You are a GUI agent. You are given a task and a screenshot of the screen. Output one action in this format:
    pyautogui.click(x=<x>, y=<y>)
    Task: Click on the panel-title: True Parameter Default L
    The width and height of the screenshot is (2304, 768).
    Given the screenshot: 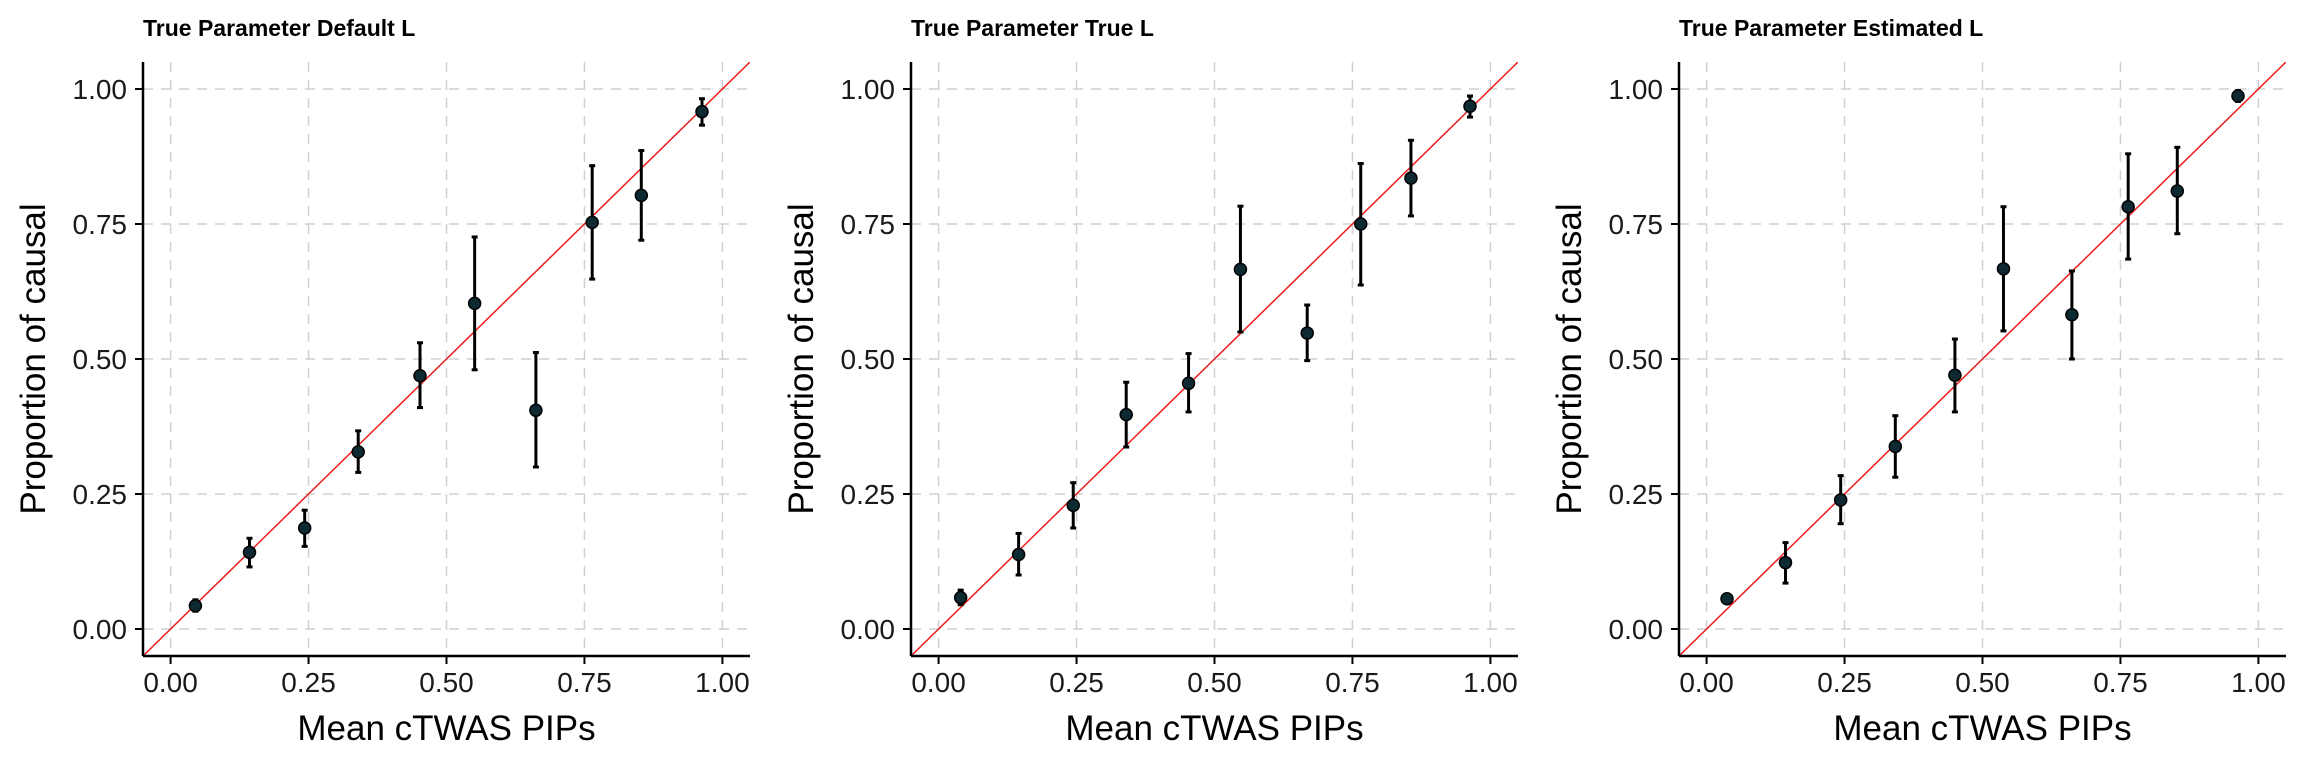 What is the action you would take?
    pyautogui.click(x=279, y=28)
    